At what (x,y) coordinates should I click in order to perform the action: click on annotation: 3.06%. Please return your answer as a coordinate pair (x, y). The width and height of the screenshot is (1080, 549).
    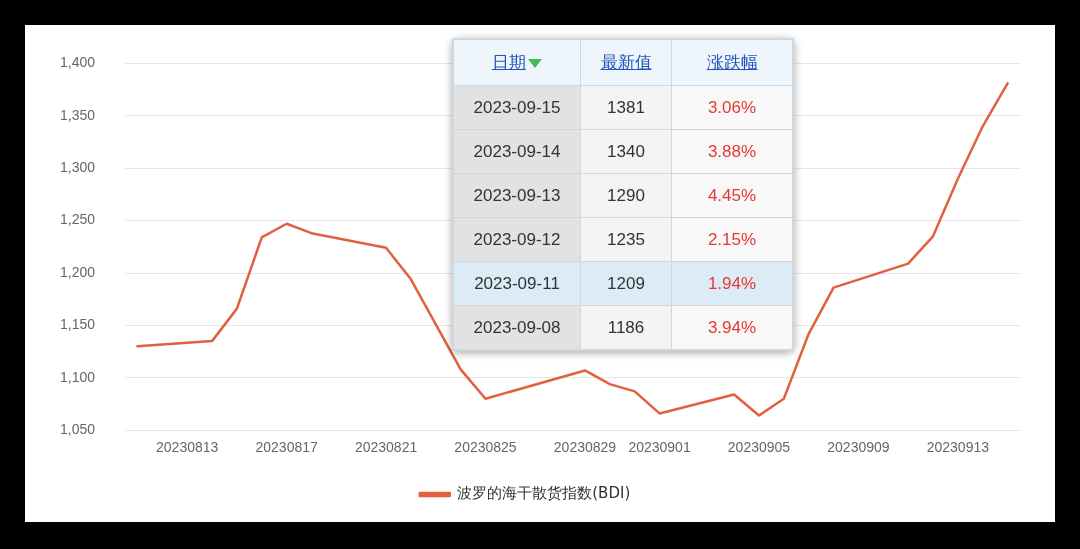
    Looking at the image, I should click on (732, 107).